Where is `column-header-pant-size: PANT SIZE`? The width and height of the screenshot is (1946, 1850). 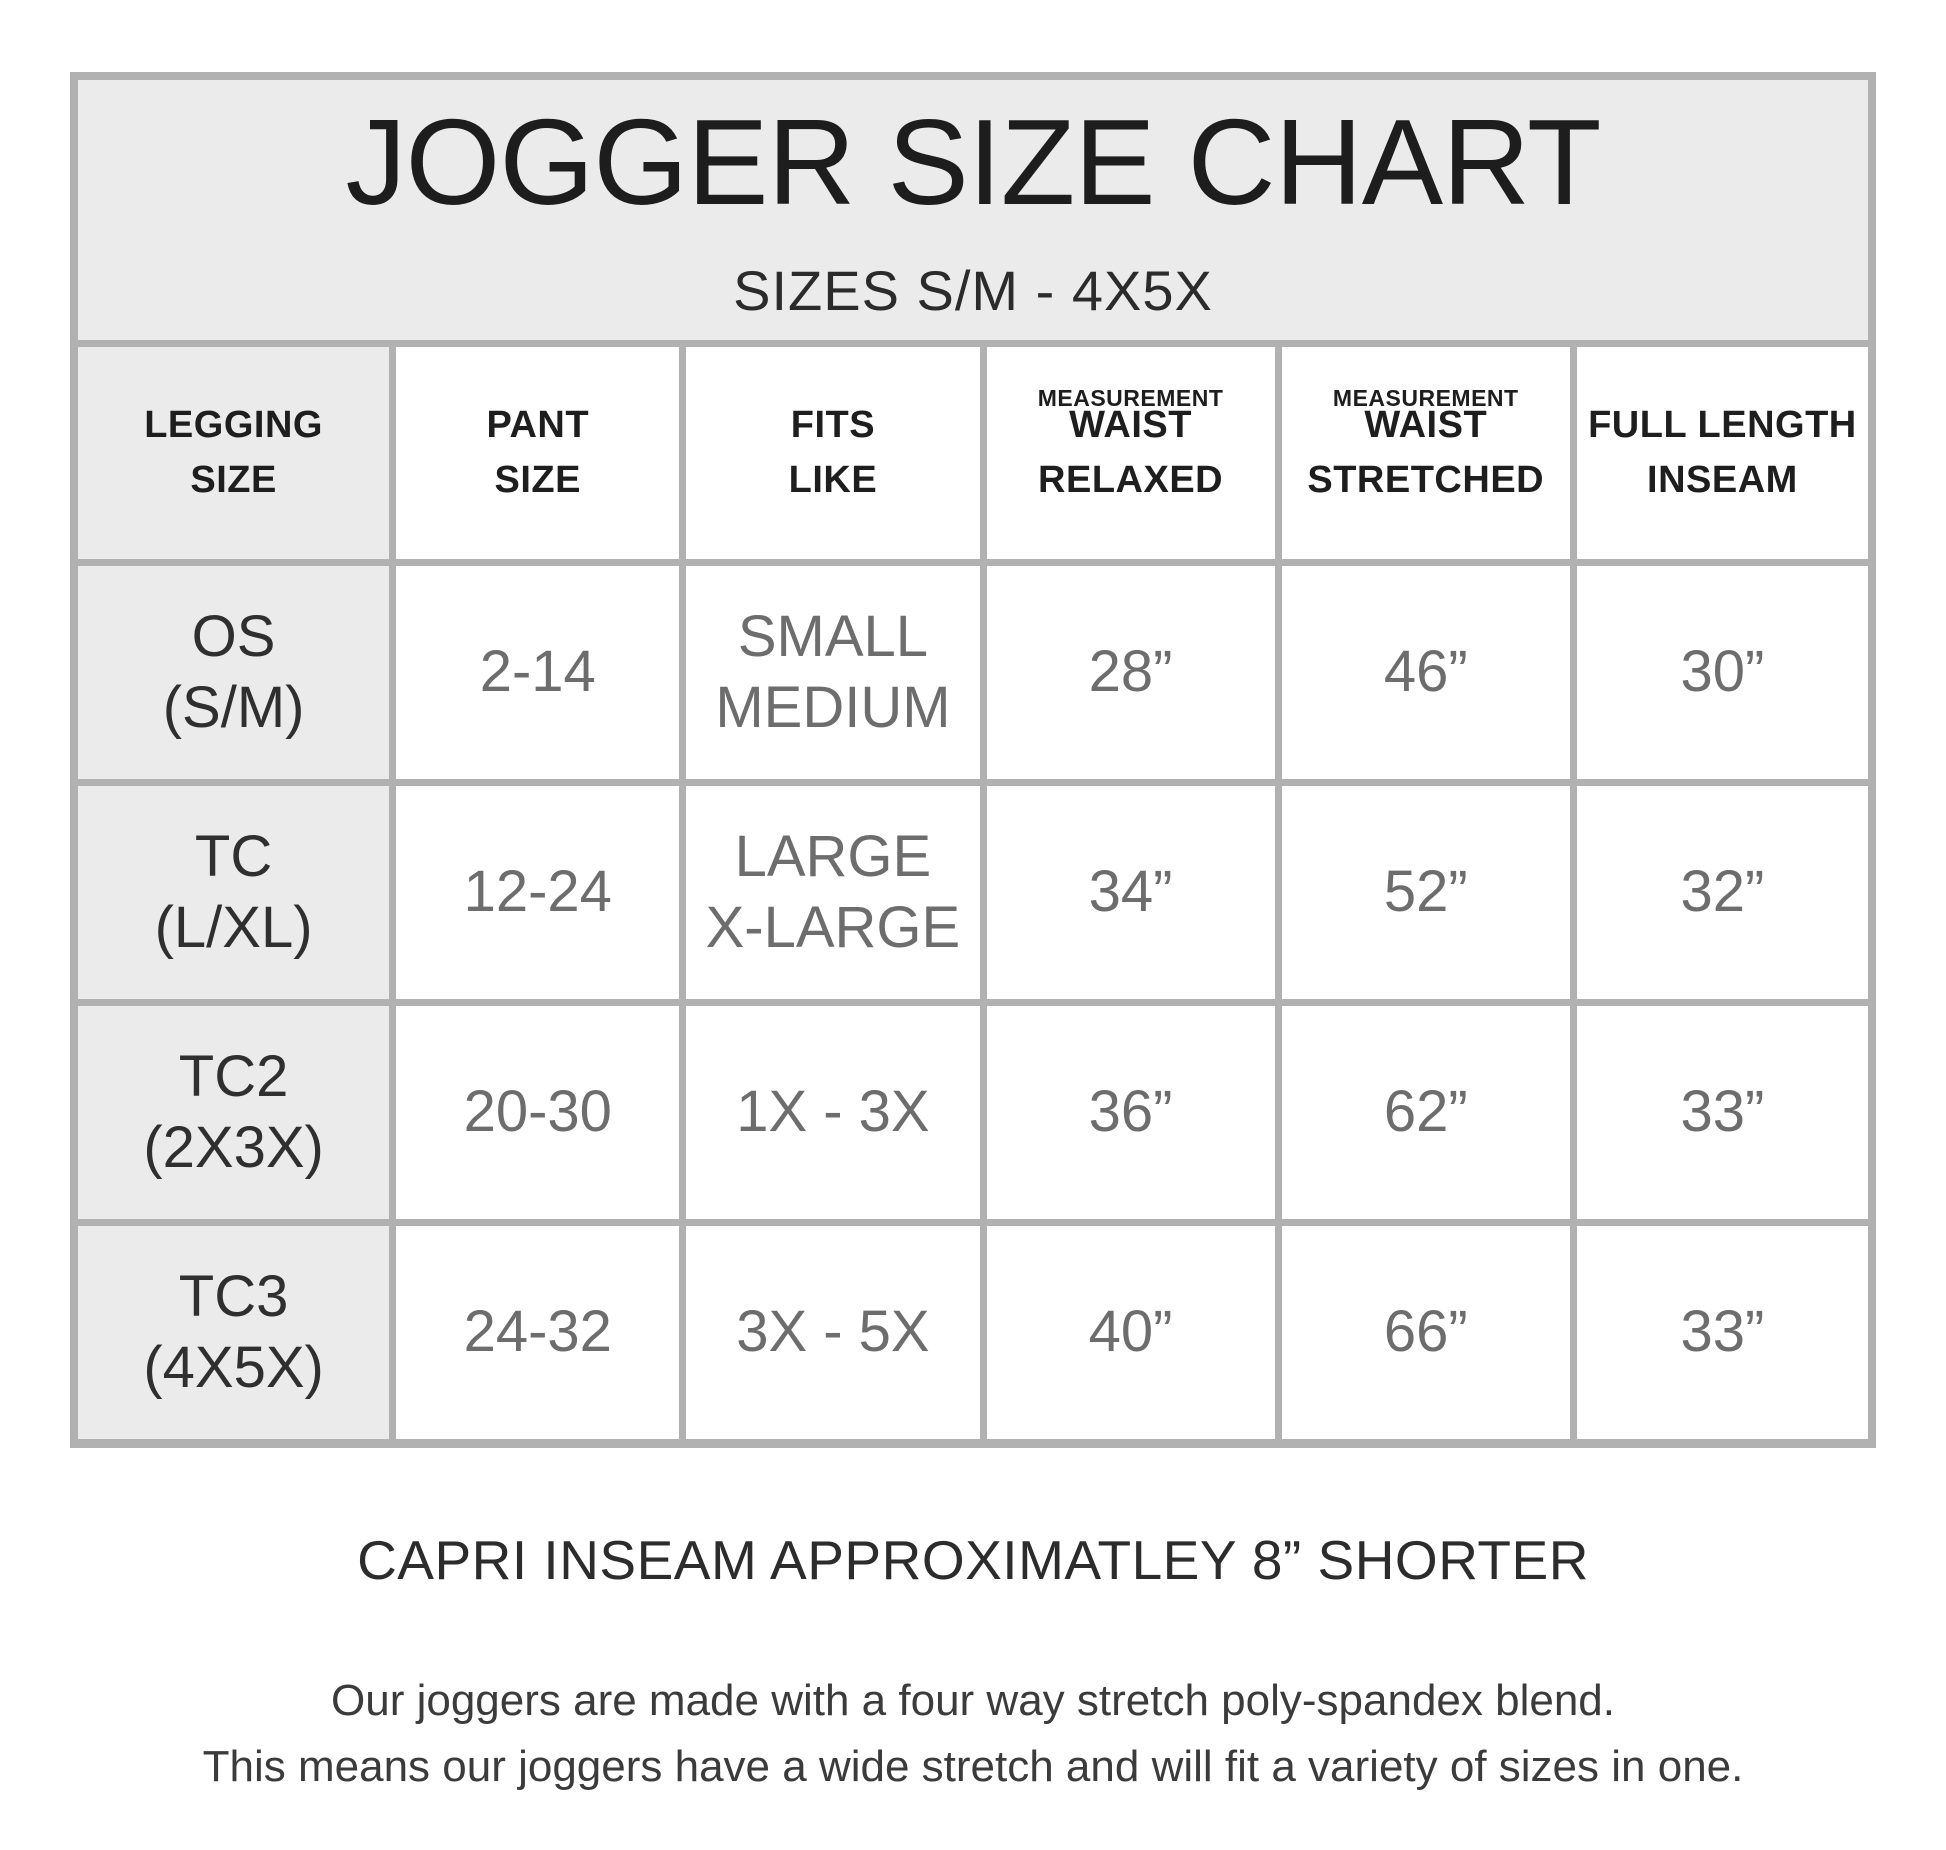
column-header-pant-size: PANT SIZE is located at coordinates (538, 453).